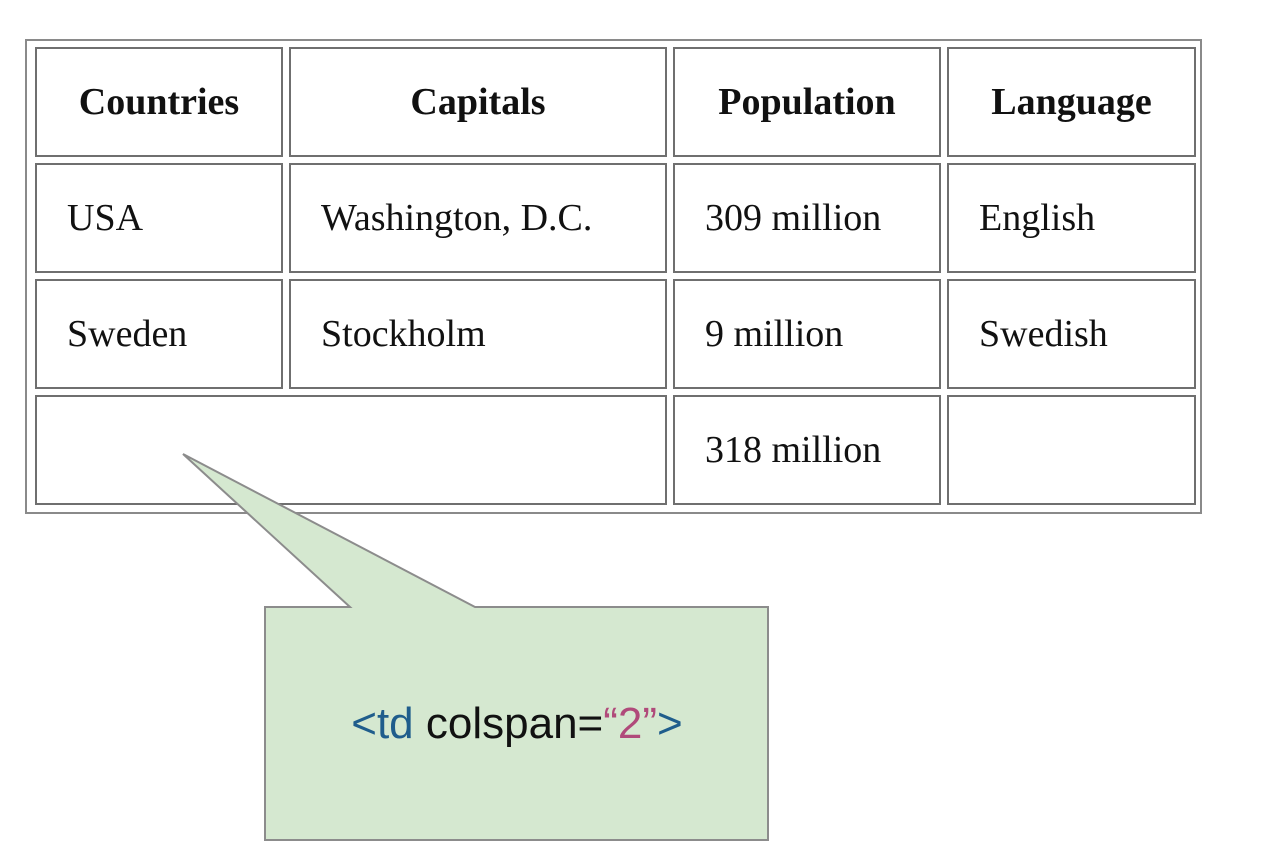  Describe the element at coordinates (1071, 450) in the screenshot. I see `cell-empty-language` at that location.